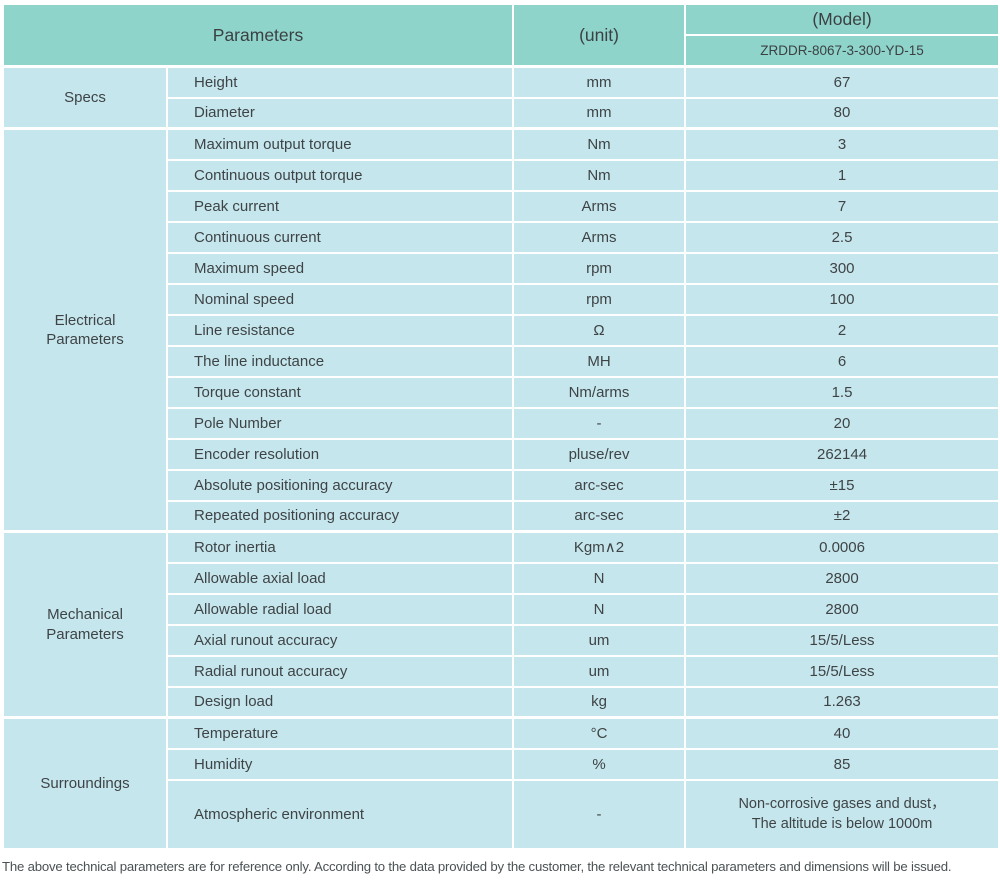  What do you see at coordinates (340, 206) in the screenshot?
I see `parameter-name-cell: Peak current` at bounding box center [340, 206].